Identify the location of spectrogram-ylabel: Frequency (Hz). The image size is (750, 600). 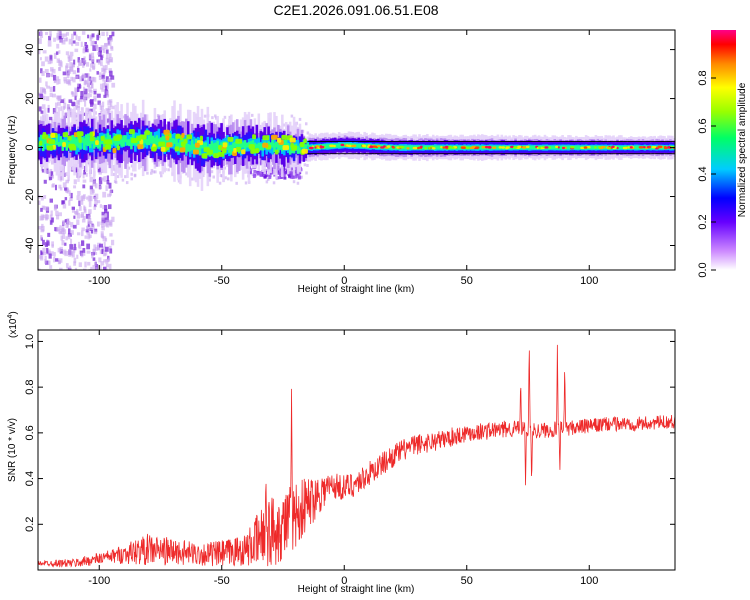
(12, 150).